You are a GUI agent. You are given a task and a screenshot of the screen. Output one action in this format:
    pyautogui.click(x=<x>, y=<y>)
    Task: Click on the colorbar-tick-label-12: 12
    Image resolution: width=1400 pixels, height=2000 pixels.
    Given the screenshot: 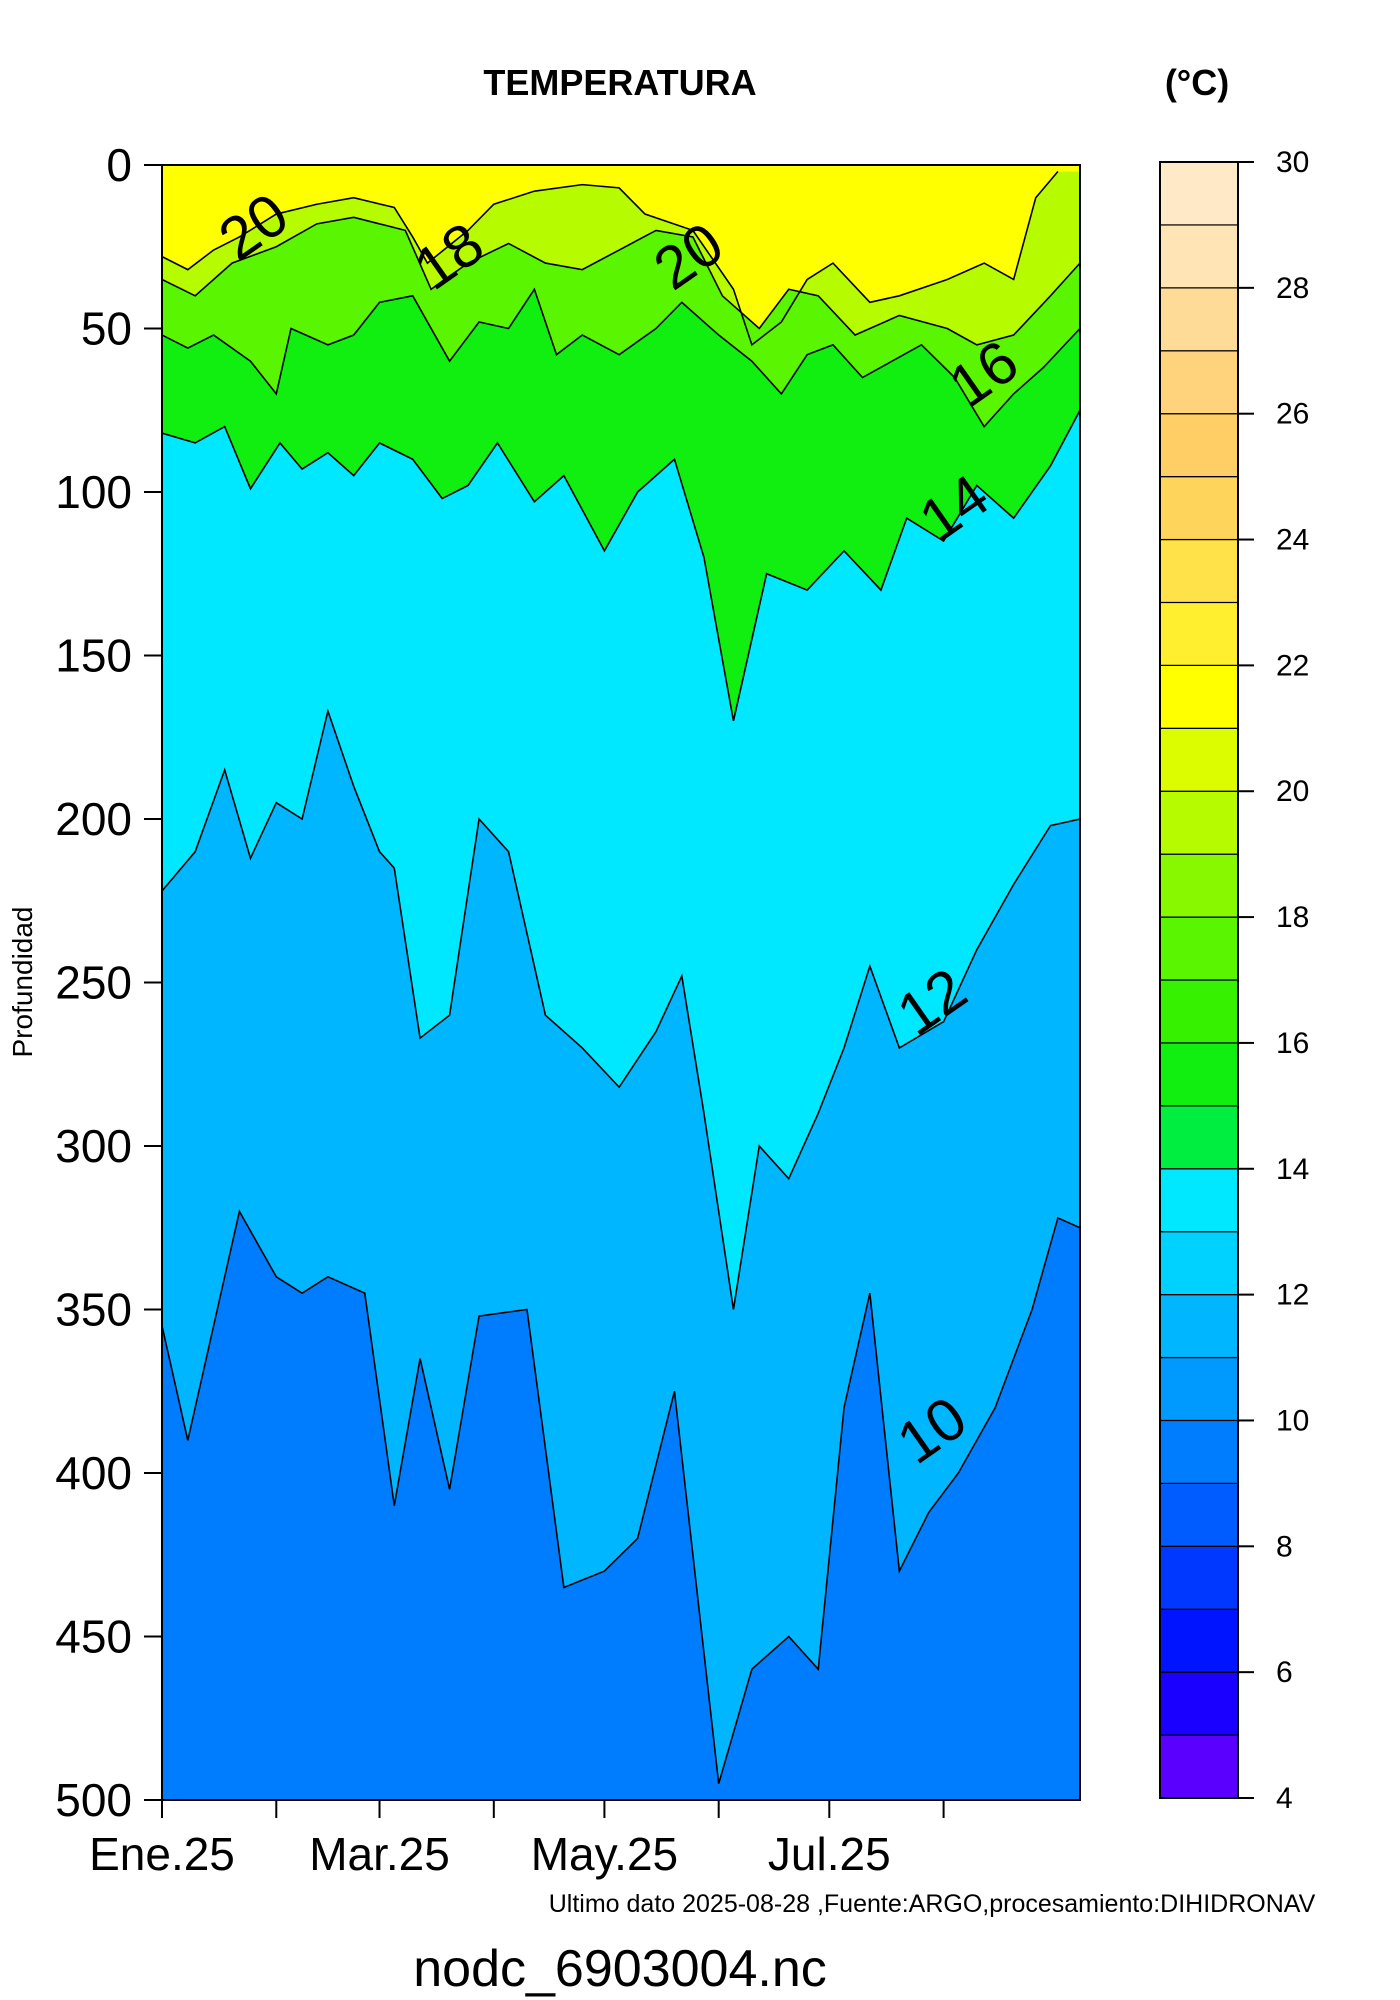 What is the action you would take?
    pyautogui.click(x=1292, y=1295)
    